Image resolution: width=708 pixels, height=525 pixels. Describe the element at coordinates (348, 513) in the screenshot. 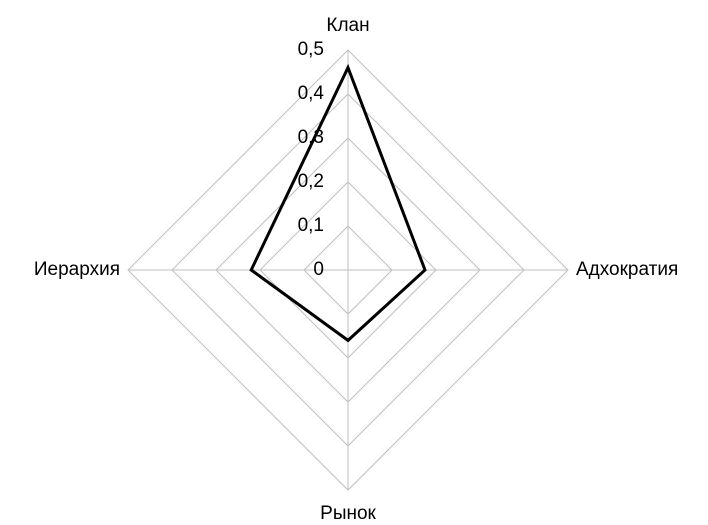

I see `category-label: Рынок` at that location.